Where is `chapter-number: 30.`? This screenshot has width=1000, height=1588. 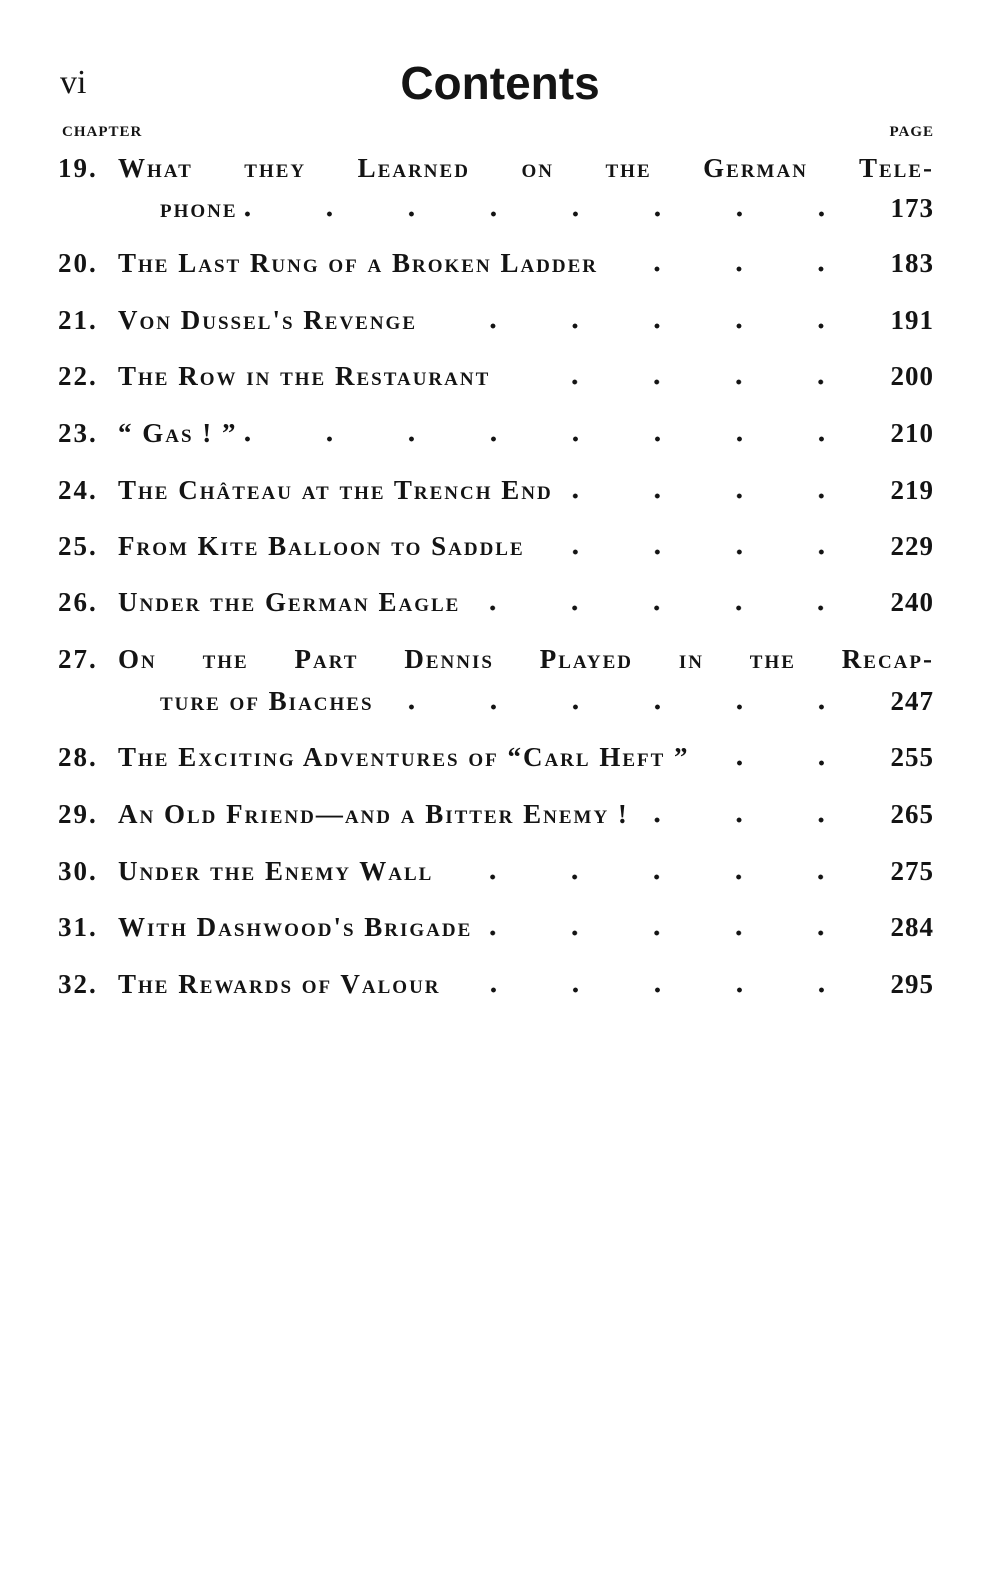
chapter-number: 30. is located at coordinates (78, 871).